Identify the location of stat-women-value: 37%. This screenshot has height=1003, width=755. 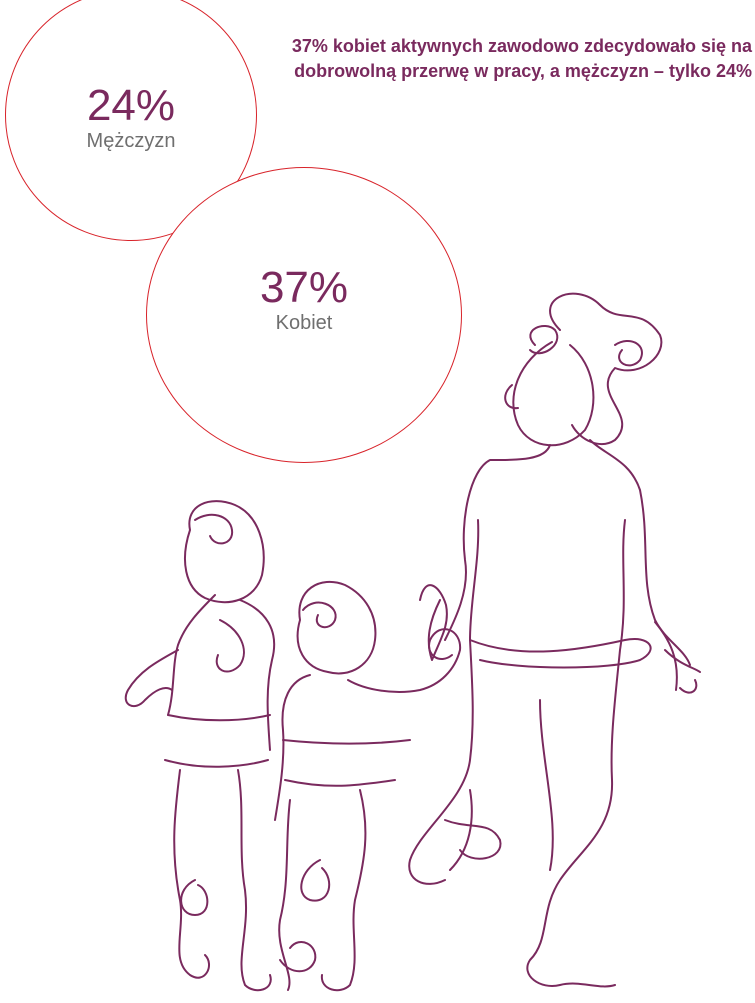
(304, 287).